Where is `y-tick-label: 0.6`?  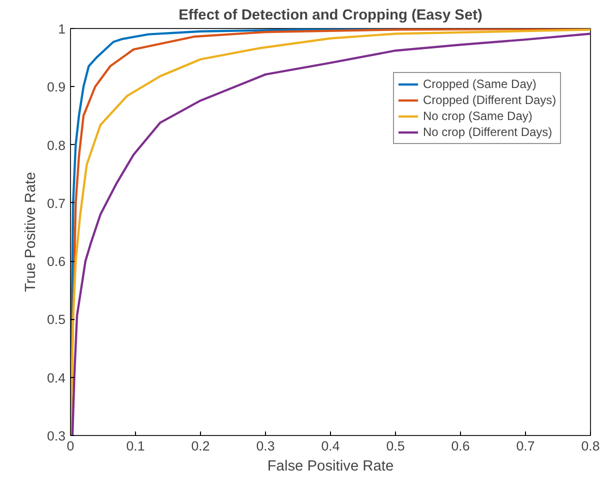
y-tick-label: 0.6 is located at coordinates (56, 262).